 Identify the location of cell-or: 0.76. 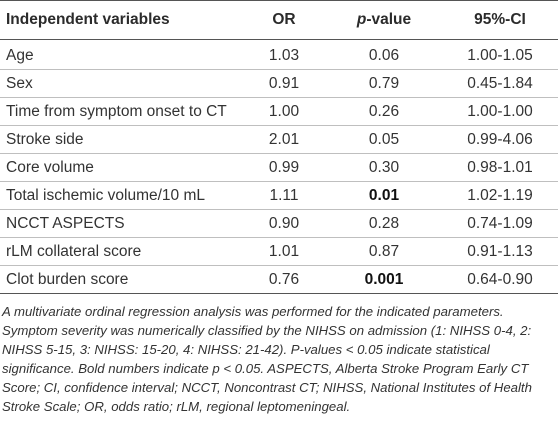
(284, 279).